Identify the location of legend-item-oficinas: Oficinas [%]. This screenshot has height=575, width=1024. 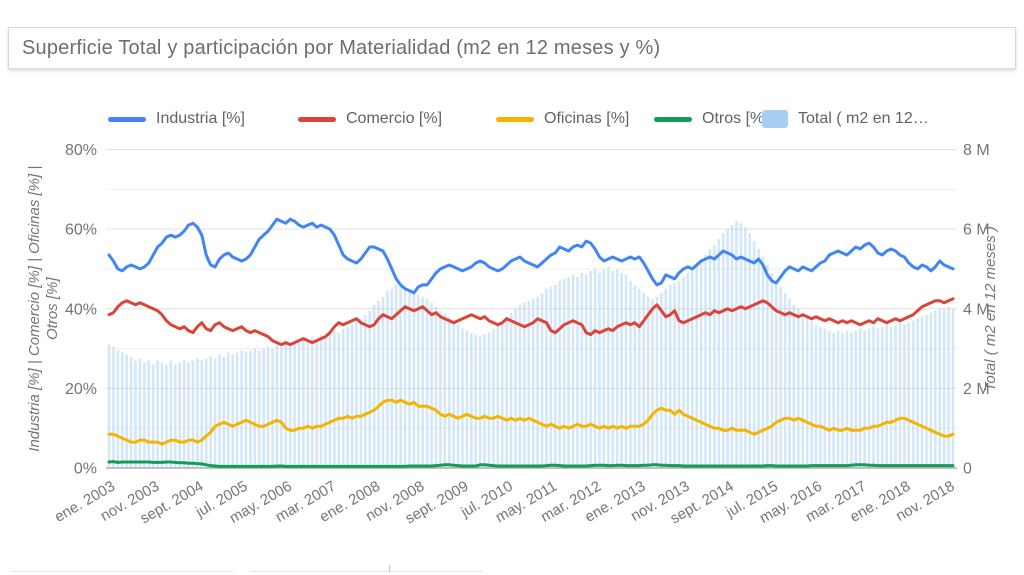
(562, 119).